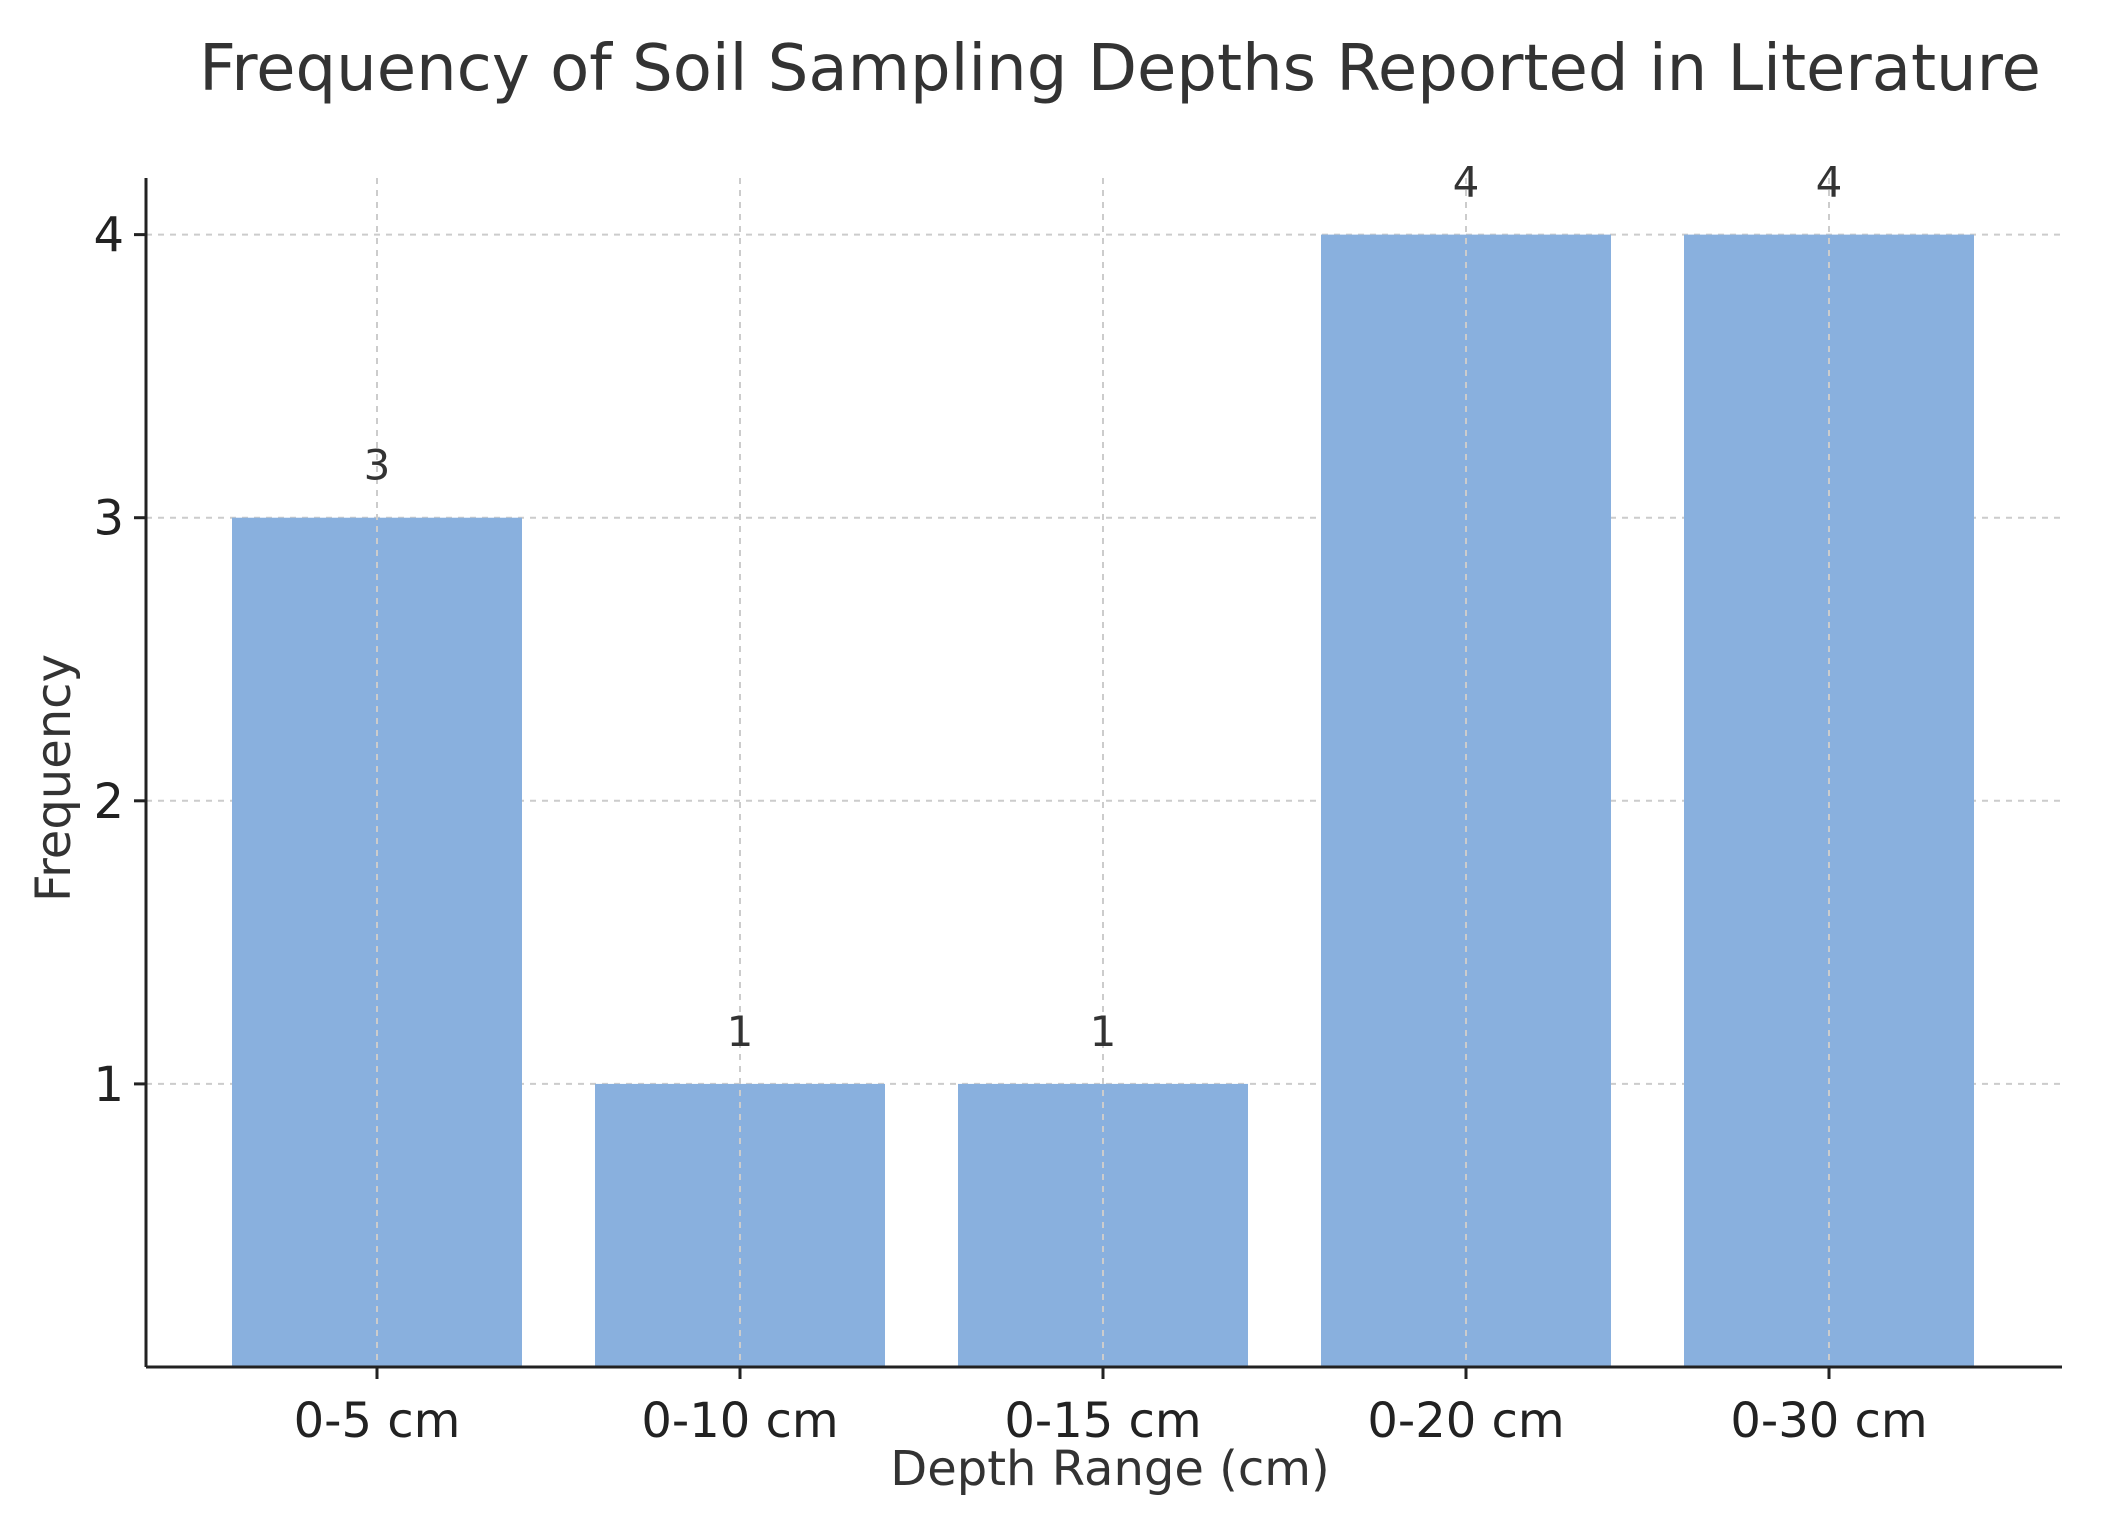  Describe the element at coordinates (739, 1421) in the screenshot. I see `x-tick-label: 0-10 cm` at that location.